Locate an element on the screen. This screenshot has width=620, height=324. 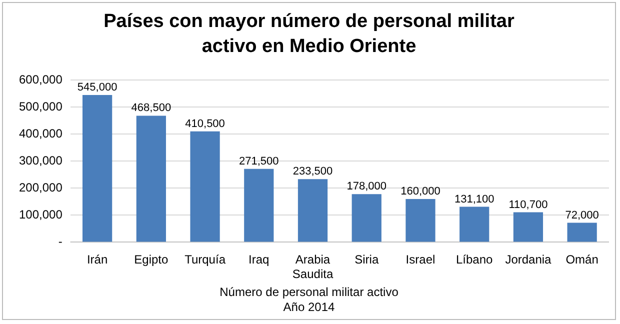
x-tick-label: Iraq is located at coordinates (259, 259).